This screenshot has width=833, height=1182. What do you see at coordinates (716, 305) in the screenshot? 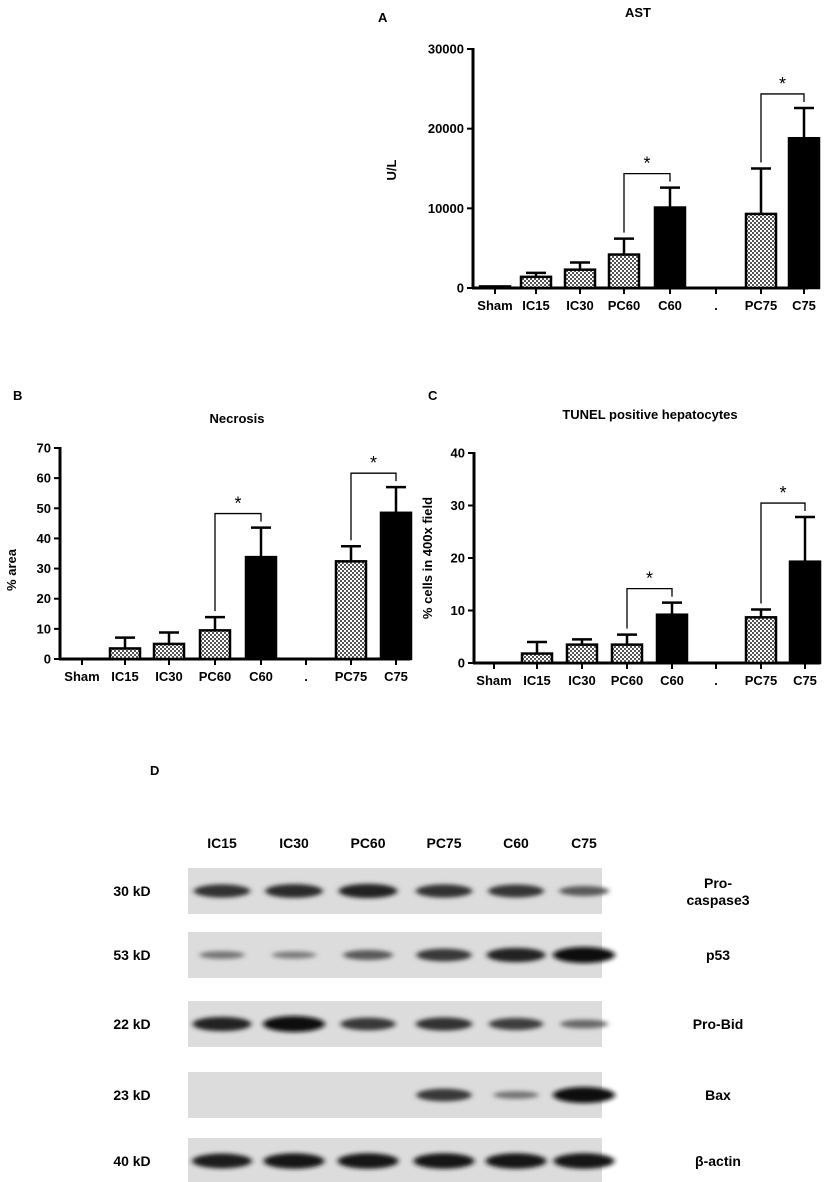
I see `panel-a-x-tick-label: .` at bounding box center [716, 305].